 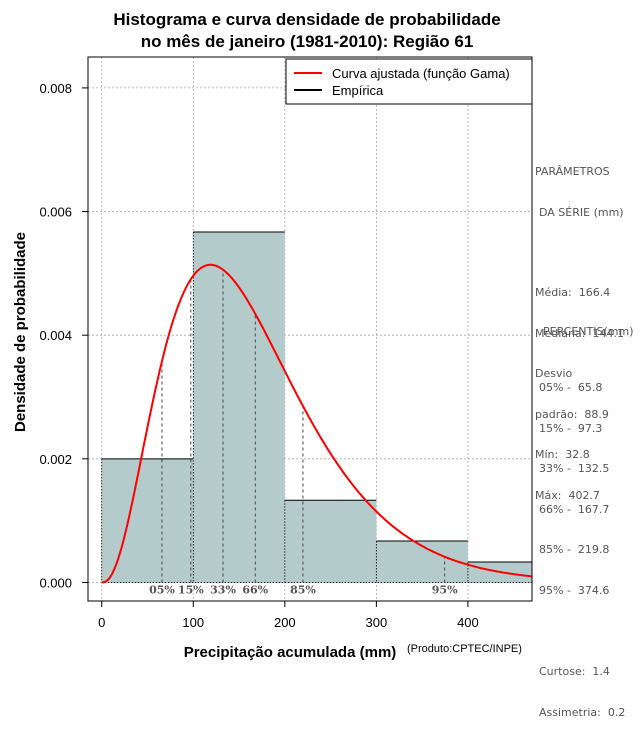 I want to click on percentile-row: 33% - 132.5, so click(x=574, y=468).